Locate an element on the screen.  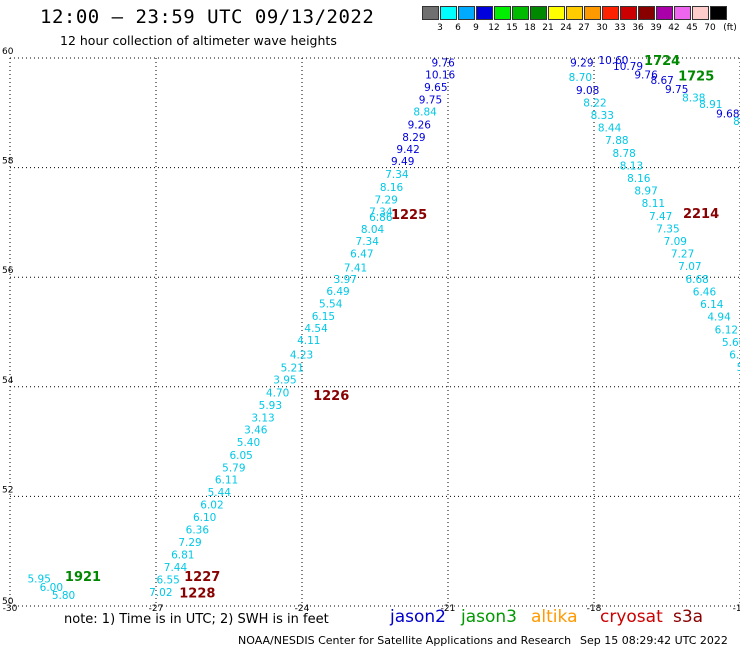
data-point-swh: 8.33 is located at coordinates (602, 116).